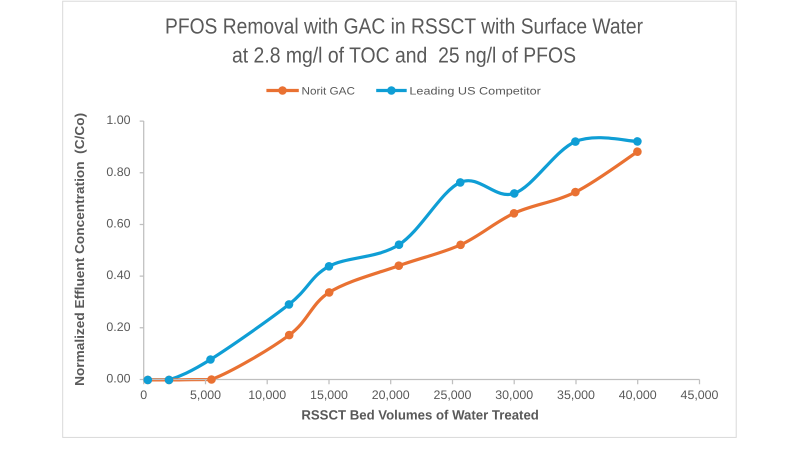 The image size is (800, 455). Describe the element at coordinates (329, 395) in the screenshot. I see `svg-text: 15,000` at that location.